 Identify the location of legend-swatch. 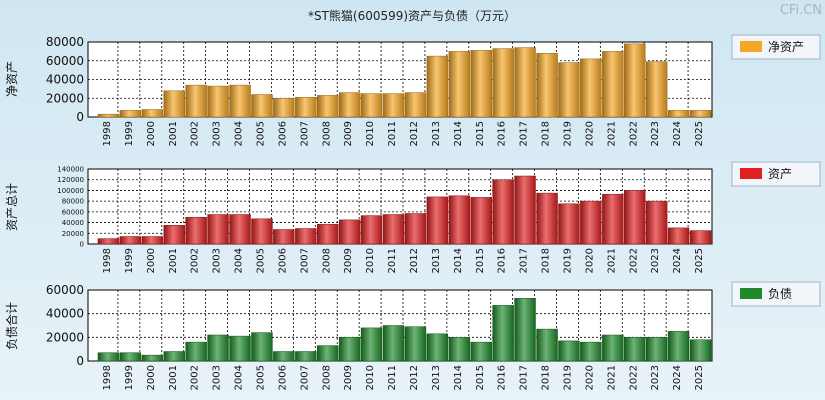
(751, 173).